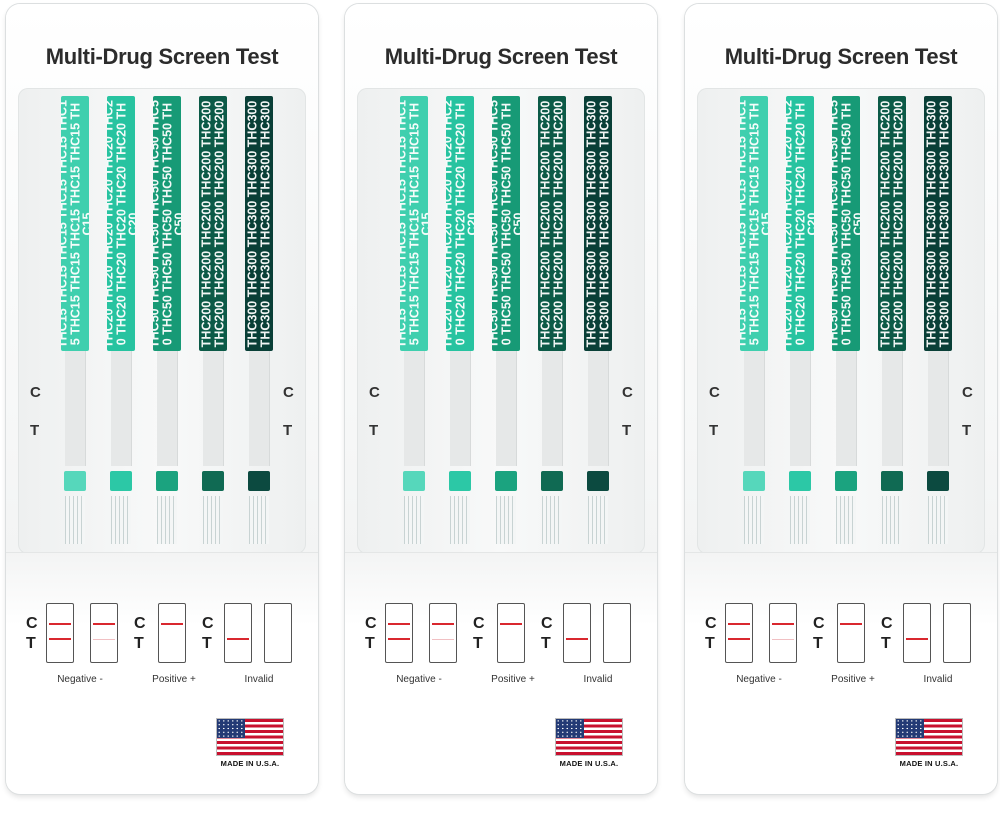 This screenshot has height=814, width=1000. Describe the element at coordinates (938, 679) in the screenshot. I see `invalid-label: Invalid` at that location.